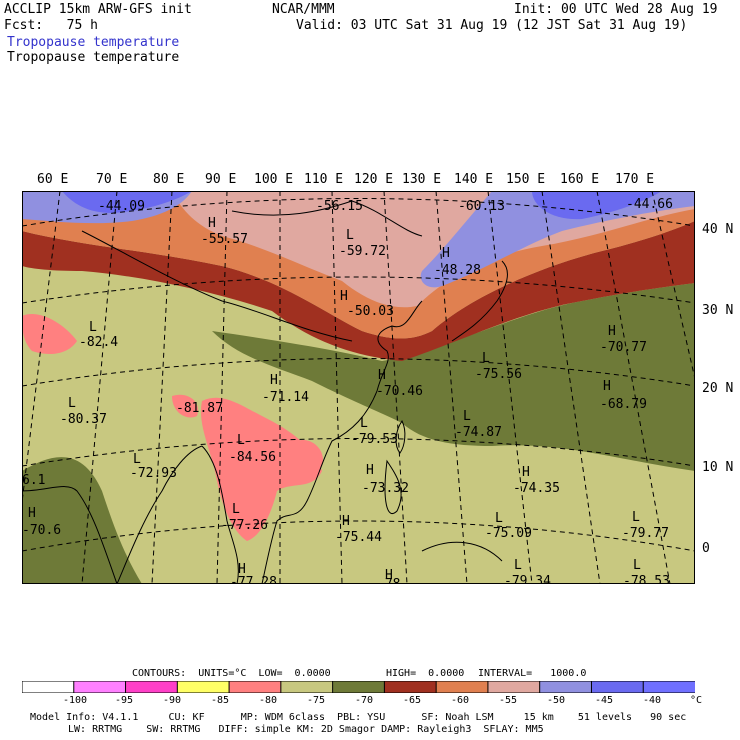 The height and width of the screenshot is (740, 740). Describe the element at coordinates (93, 57) in the screenshot. I see `field-title: Tropopause temperature` at that location.